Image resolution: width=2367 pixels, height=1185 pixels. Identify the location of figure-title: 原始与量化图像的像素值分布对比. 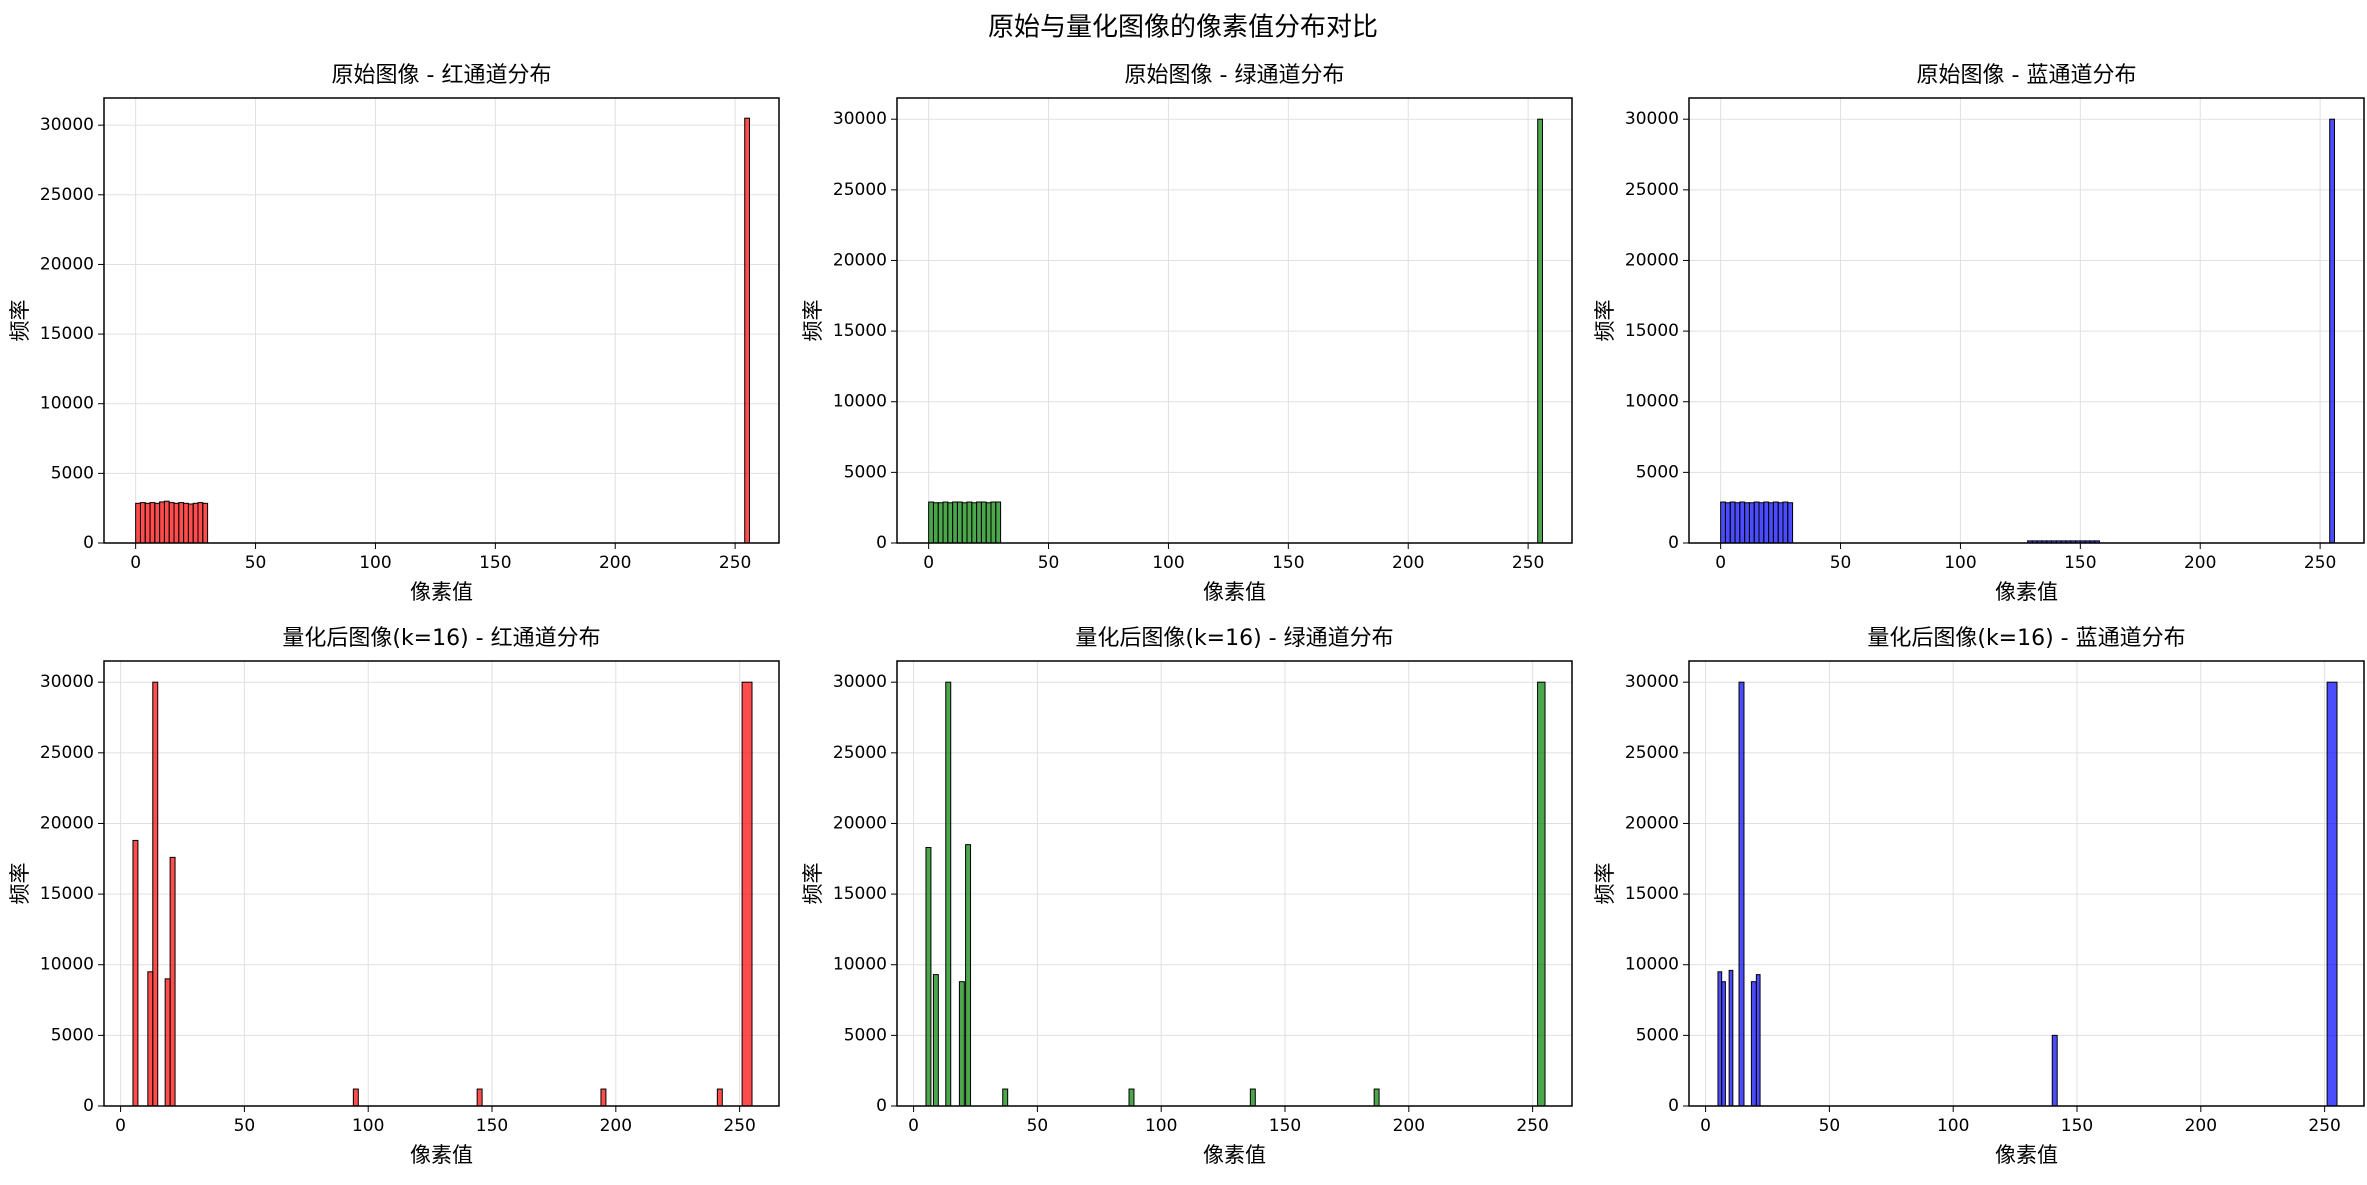
(1183, 28).